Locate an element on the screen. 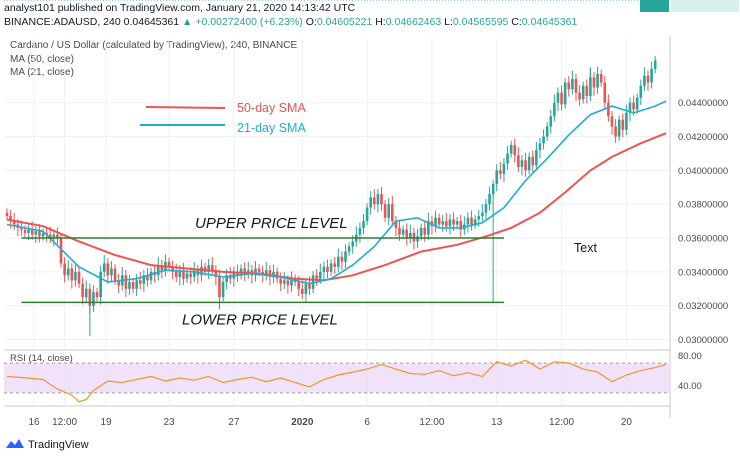  y-tick-label: 0.03800000 is located at coordinates (703, 205).